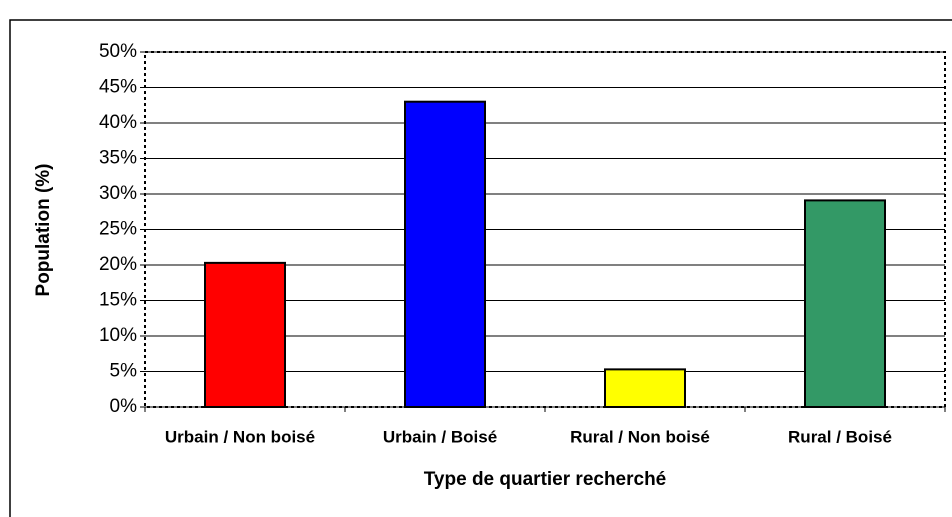 The width and height of the screenshot is (952, 517). Describe the element at coordinates (840, 436) in the screenshot. I see `x-tick-label: Rural / Boisé` at that location.